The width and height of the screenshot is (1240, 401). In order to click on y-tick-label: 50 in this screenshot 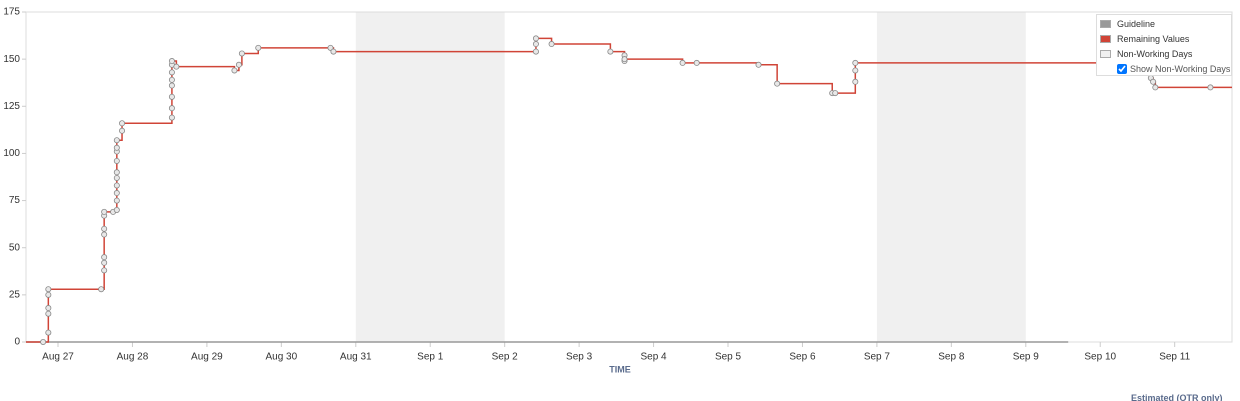, I will do `click(15, 247)`.